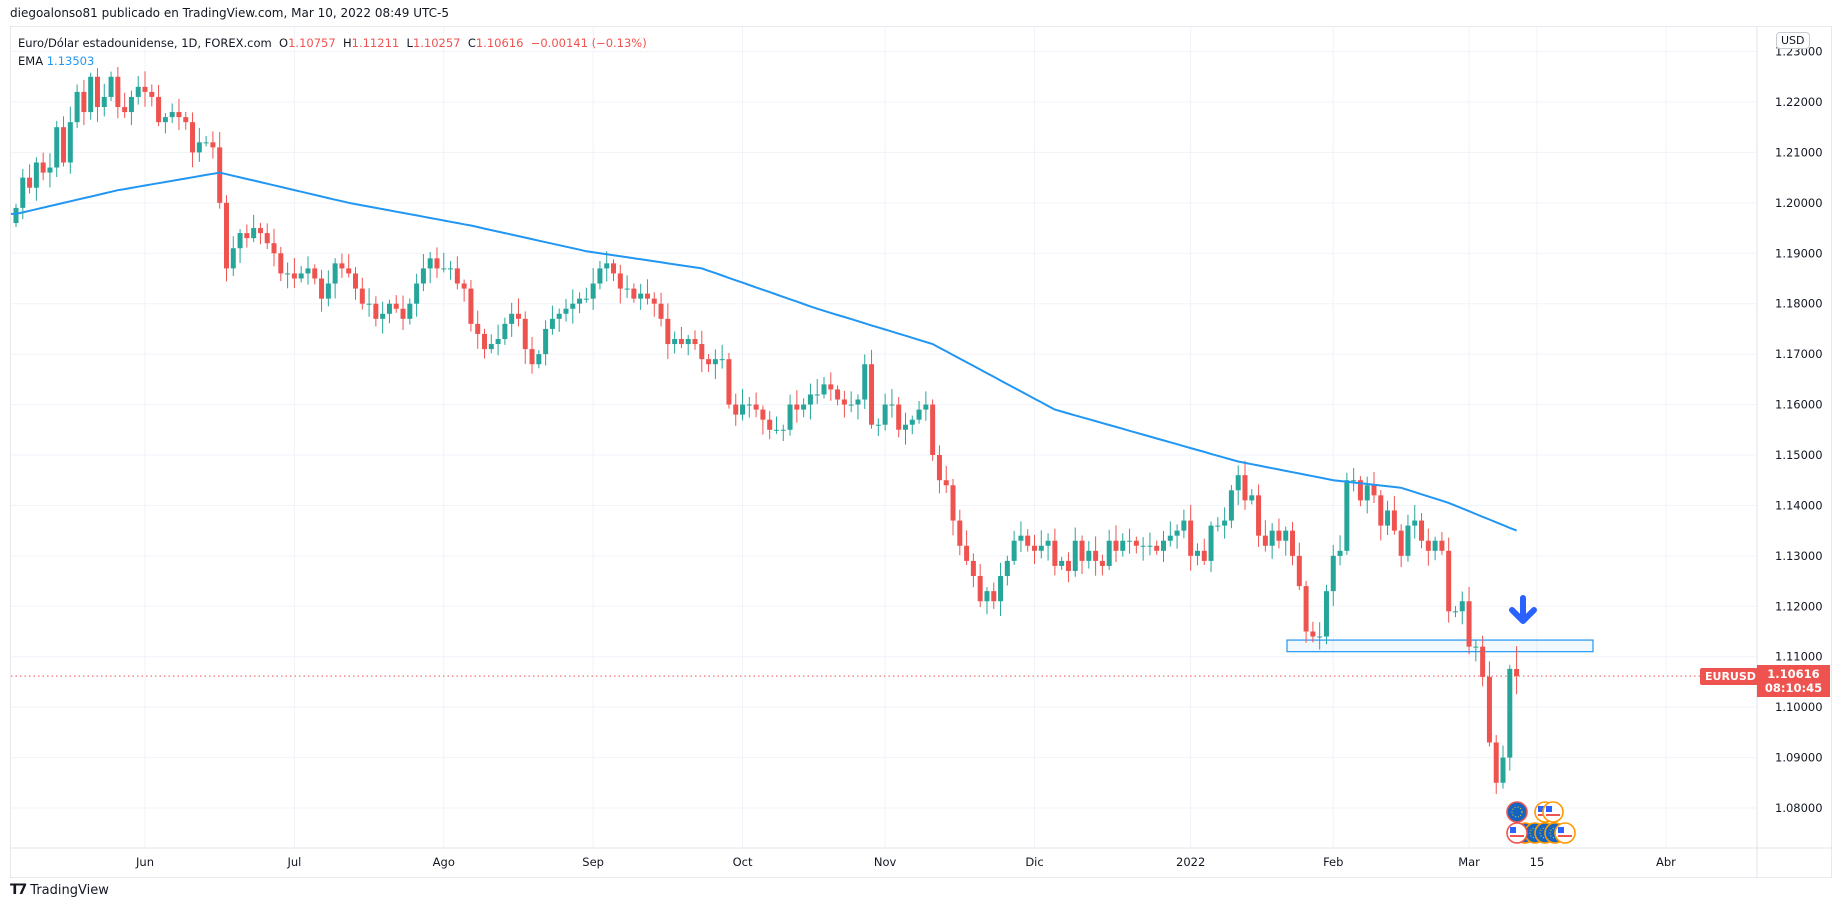 The image size is (1834, 910). I want to click on support-zone-rectangle, so click(1440, 646).